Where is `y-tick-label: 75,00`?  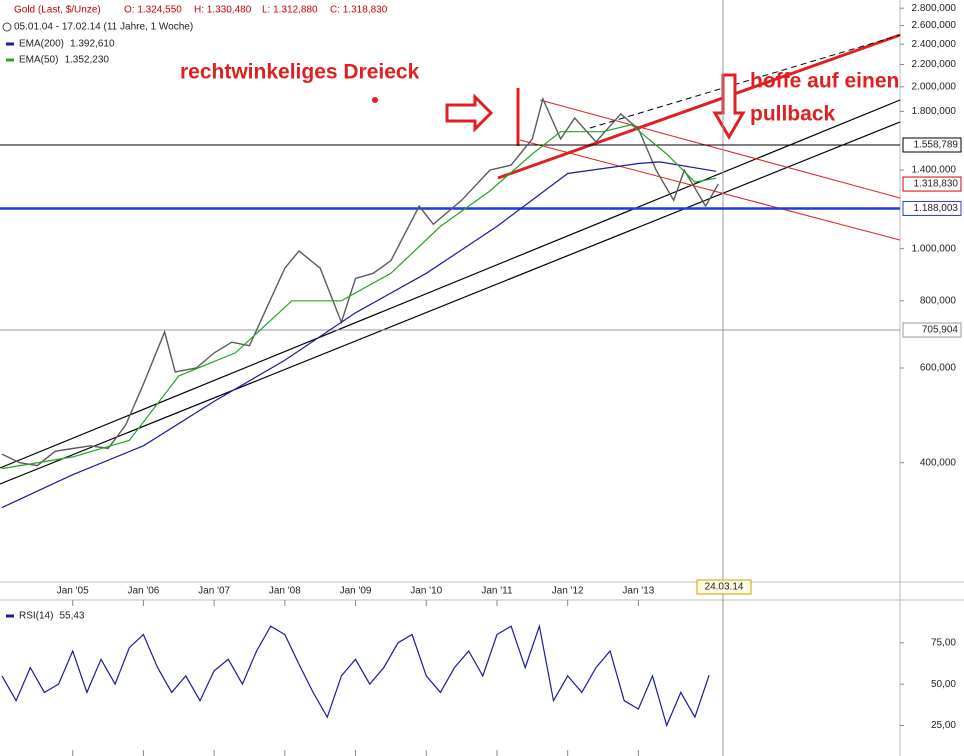
y-tick-label: 75,00 is located at coordinates (943, 642).